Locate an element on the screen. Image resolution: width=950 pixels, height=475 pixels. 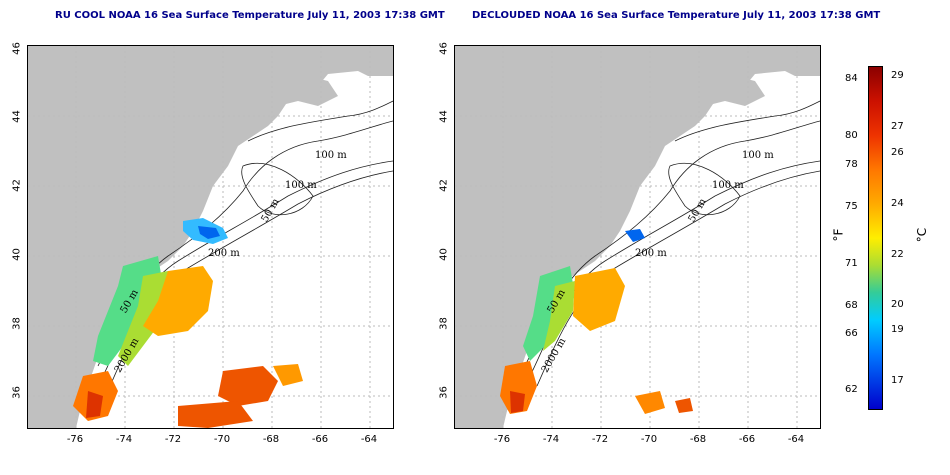
celsius-tick: 19 is located at coordinates (897, 329).